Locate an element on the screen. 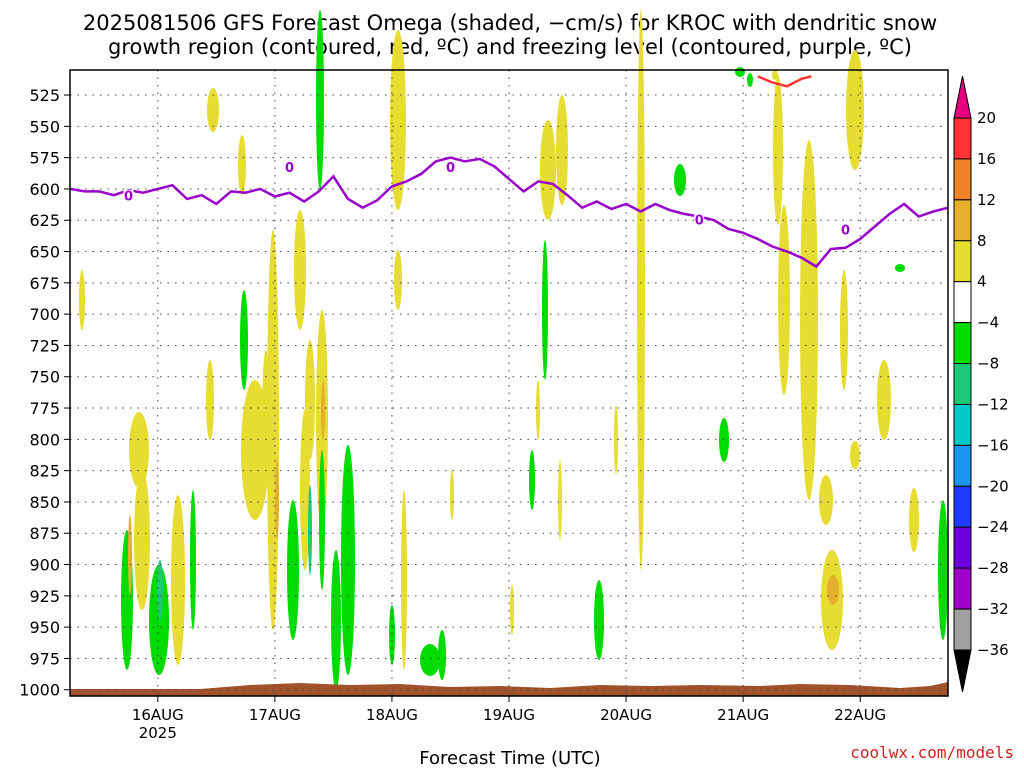 The width and height of the screenshot is (1024, 768). freezing-level-line is located at coordinates (509, 212).